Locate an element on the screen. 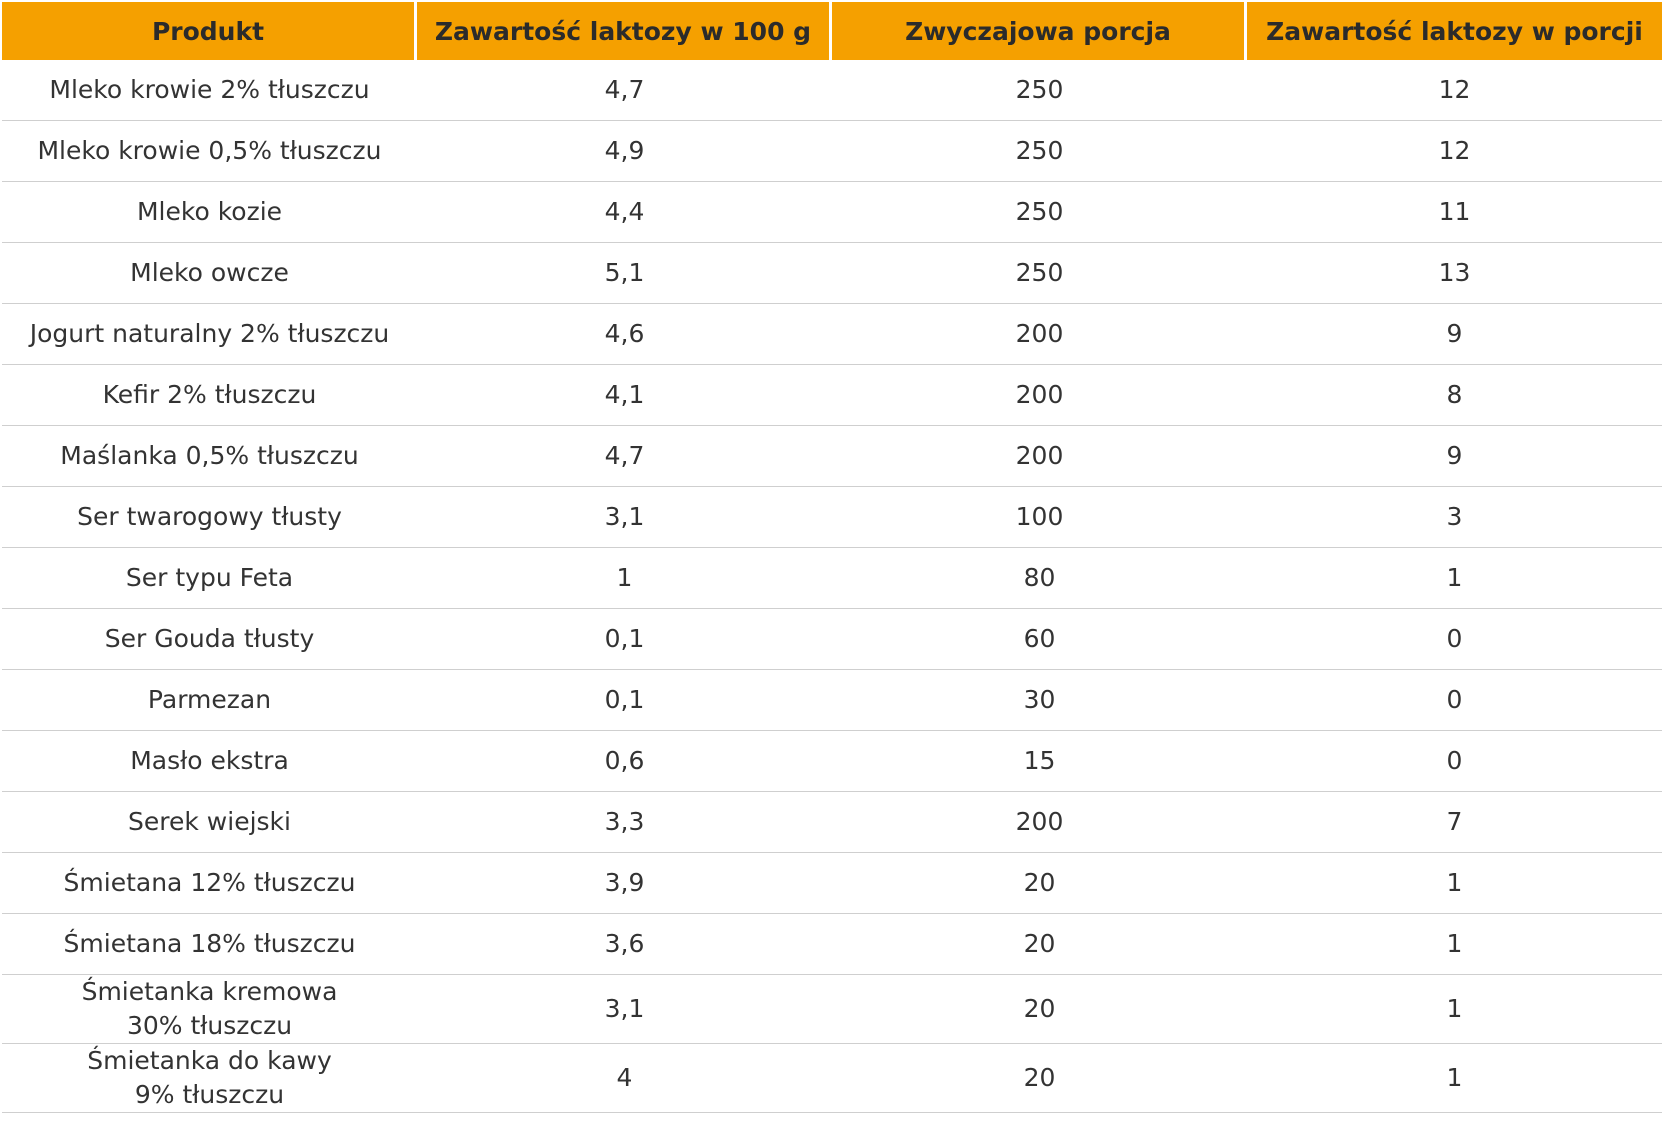  value-cell: 0,6 is located at coordinates (624, 761).